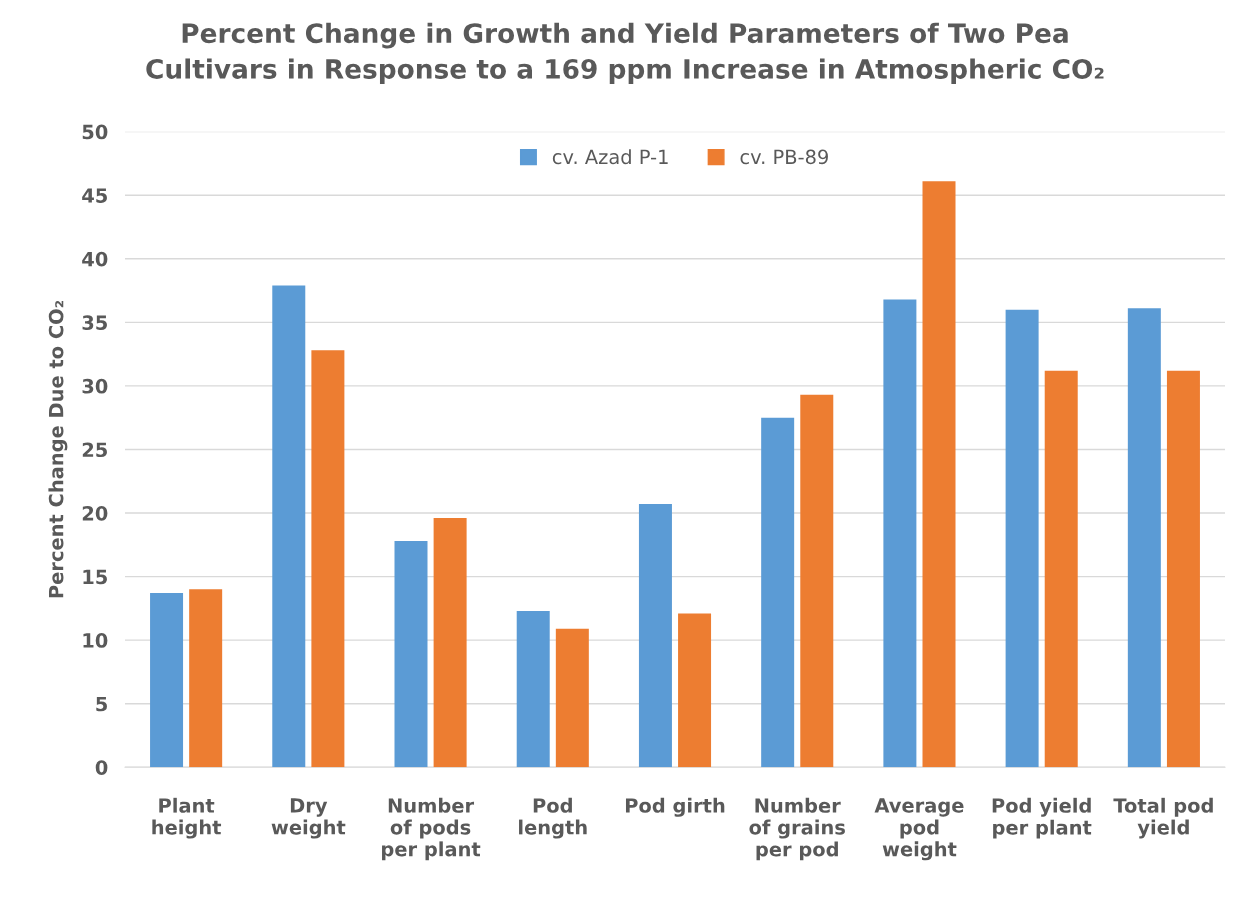 The image size is (1250, 908). I want to click on y-tick-label: 15, so click(95, 577).